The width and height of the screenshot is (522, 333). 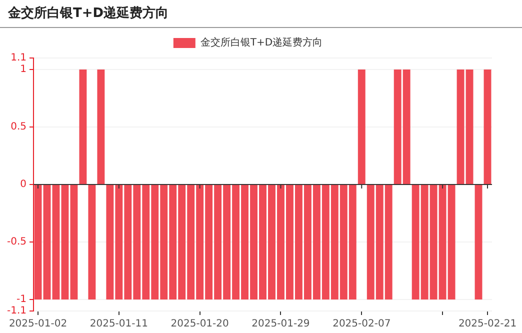 I want to click on y-tick-label: -1.1, so click(x=16, y=311).